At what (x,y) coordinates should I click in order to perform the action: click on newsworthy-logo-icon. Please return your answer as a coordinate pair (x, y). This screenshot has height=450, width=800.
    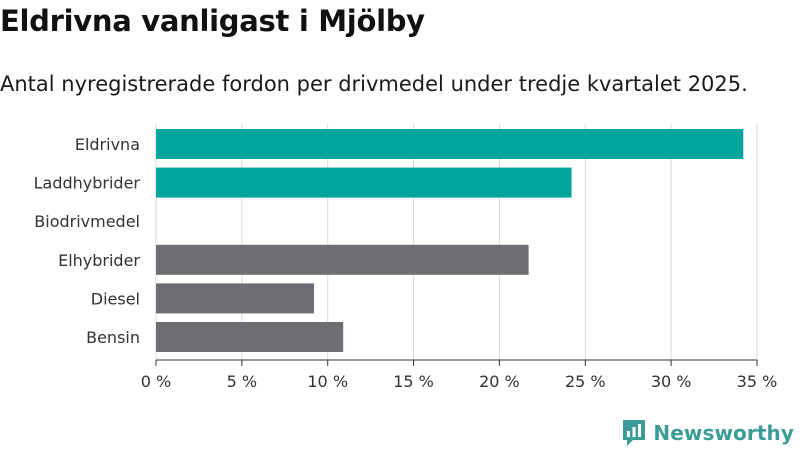
    Looking at the image, I should click on (634, 433).